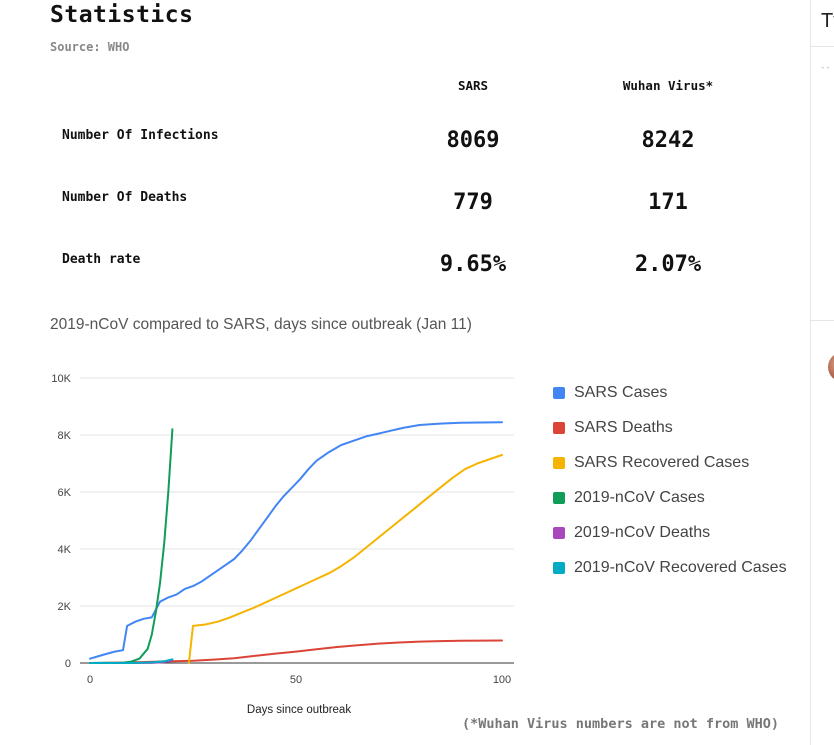 This screenshot has height=745, width=834. I want to click on avatar, so click(831, 367).